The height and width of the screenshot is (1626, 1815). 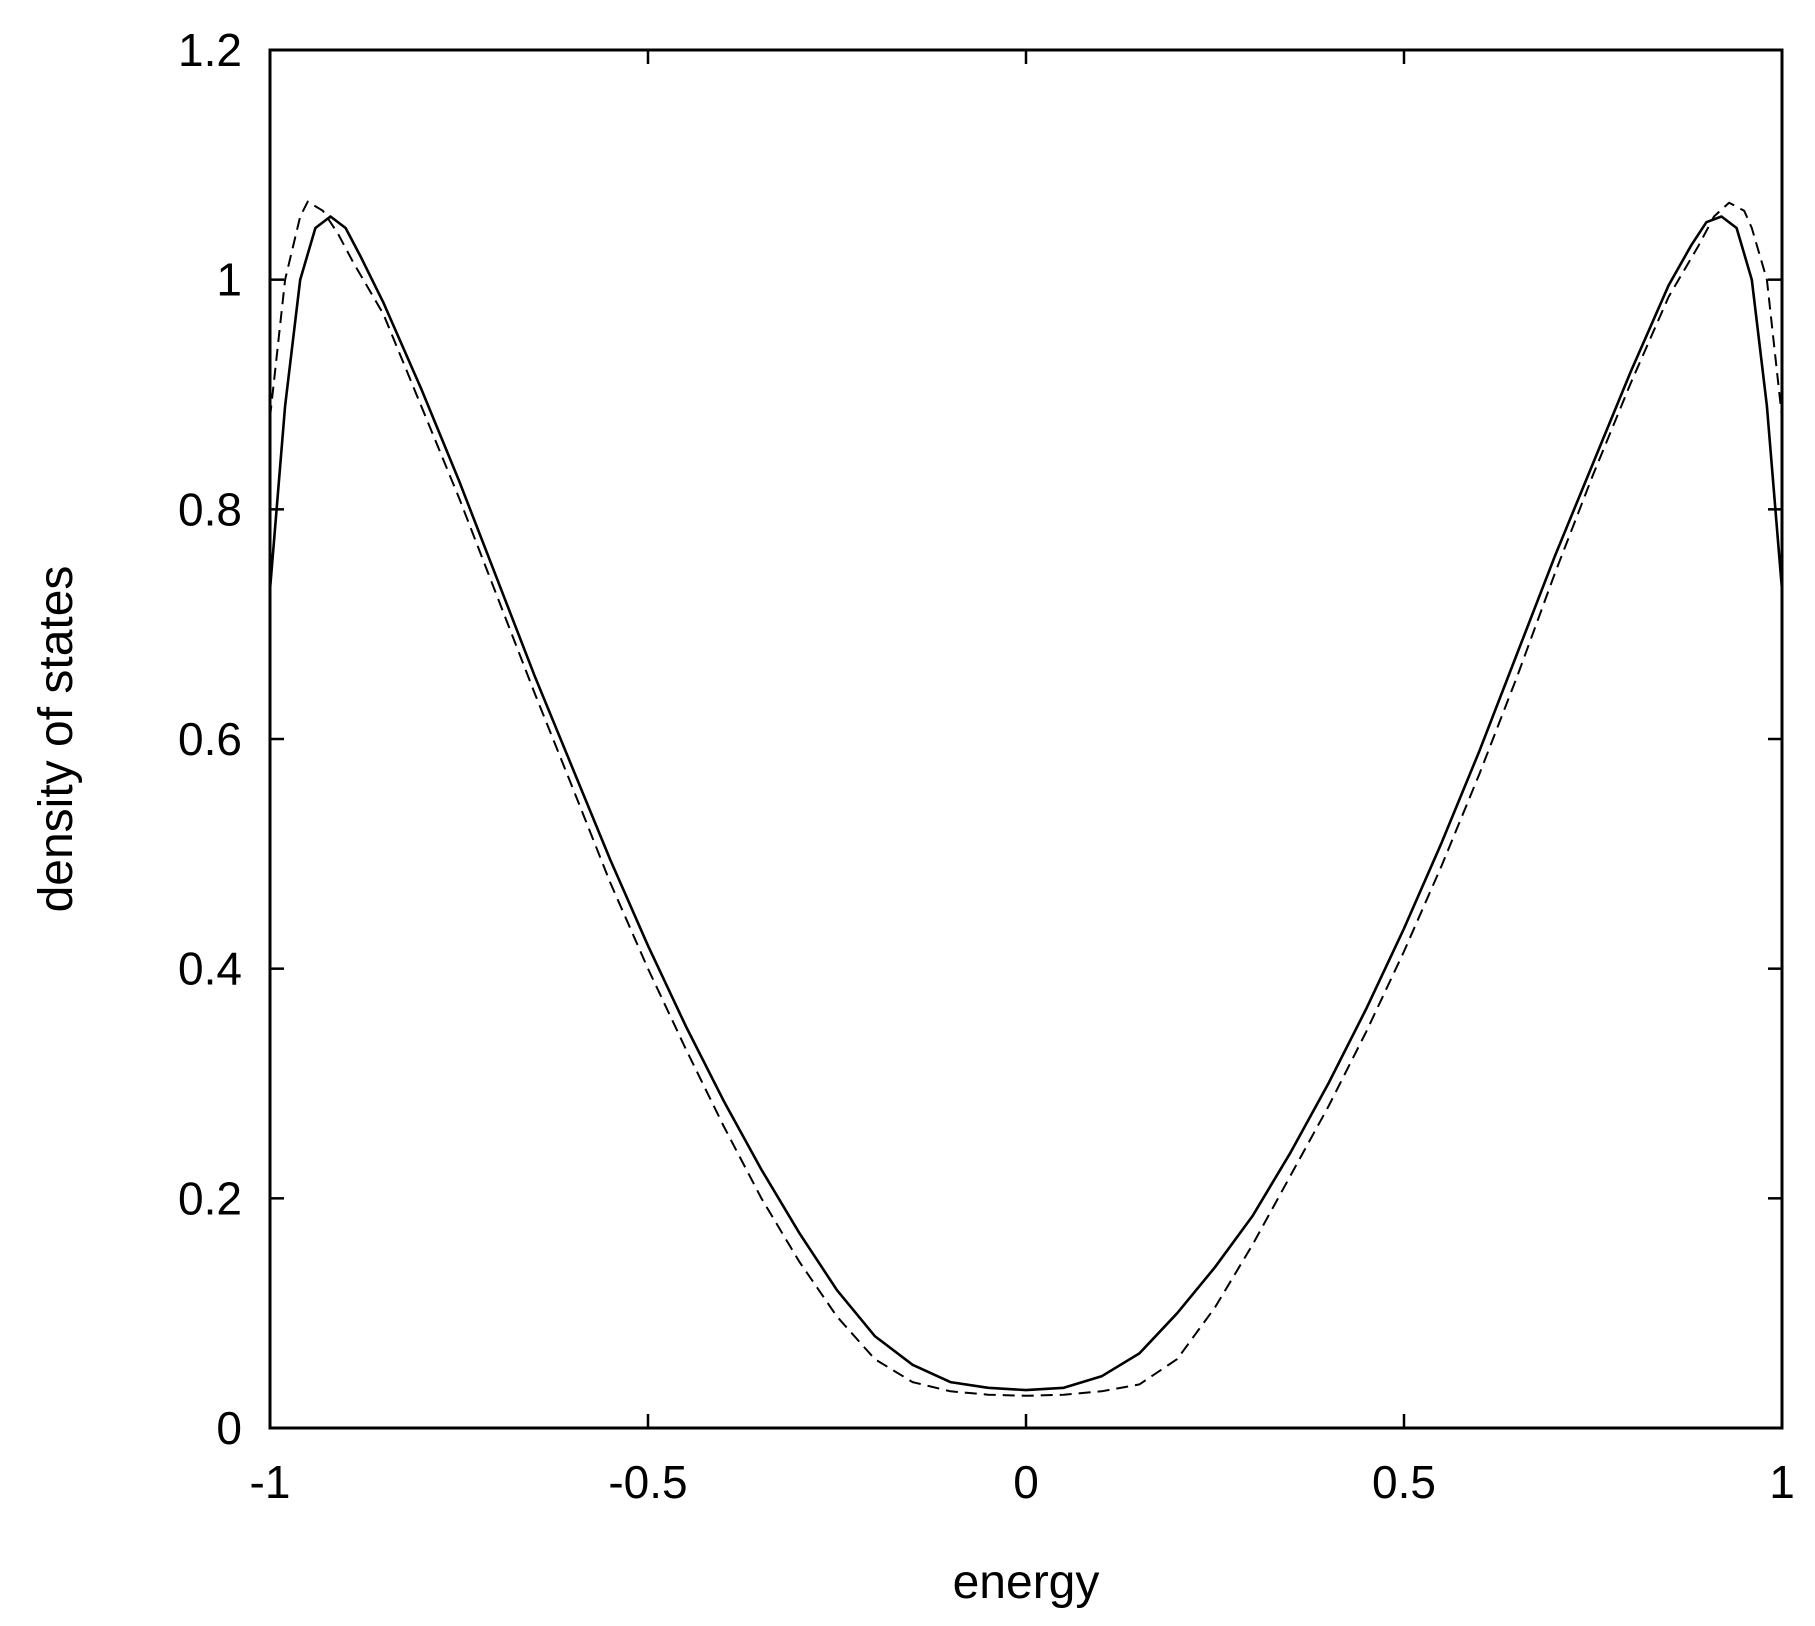 What do you see at coordinates (210, 969) in the screenshot?
I see `y-tick-label: 0.4` at bounding box center [210, 969].